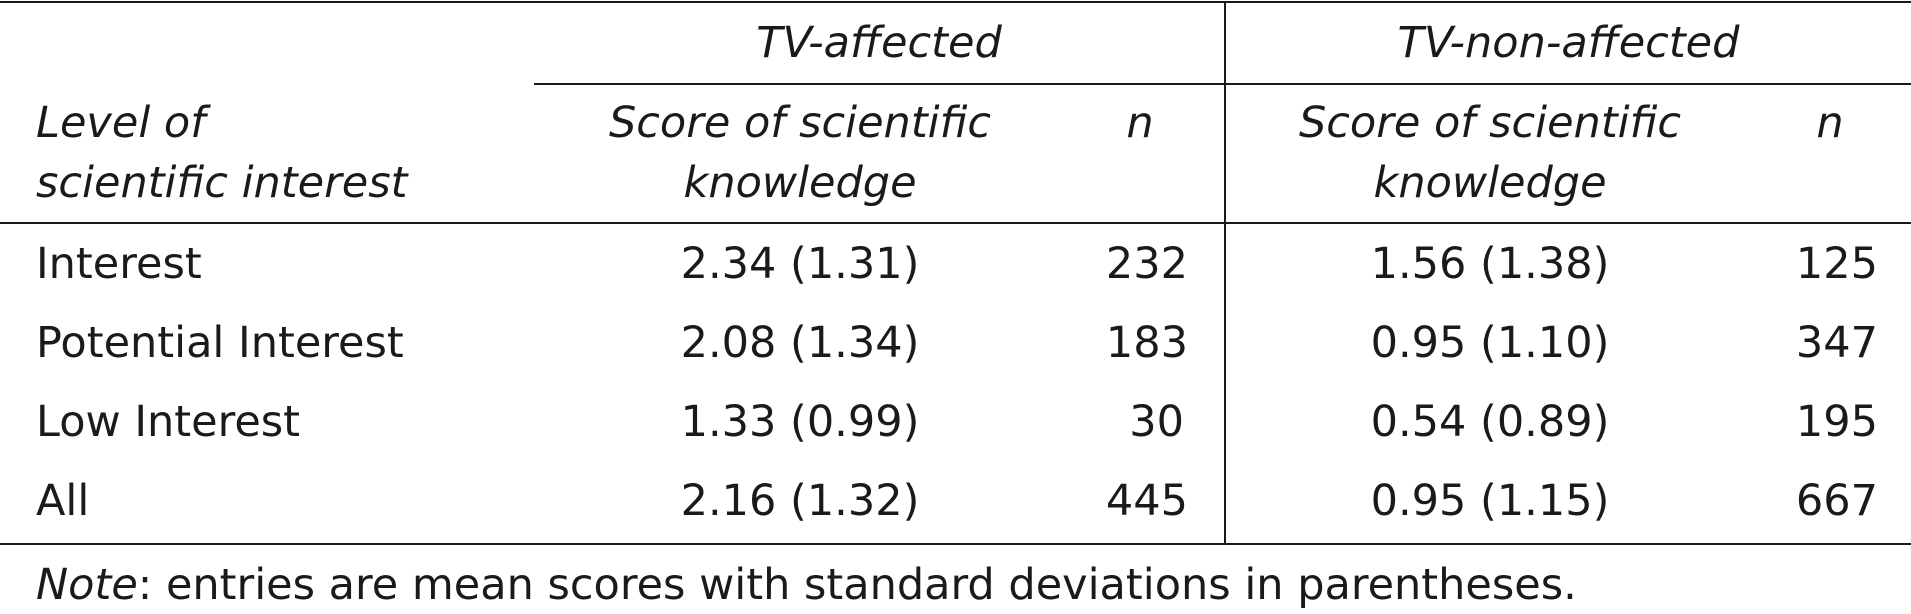 The width and height of the screenshot is (1911, 614). I want to click on row-level-low-interest: Low Interest, so click(168, 422).